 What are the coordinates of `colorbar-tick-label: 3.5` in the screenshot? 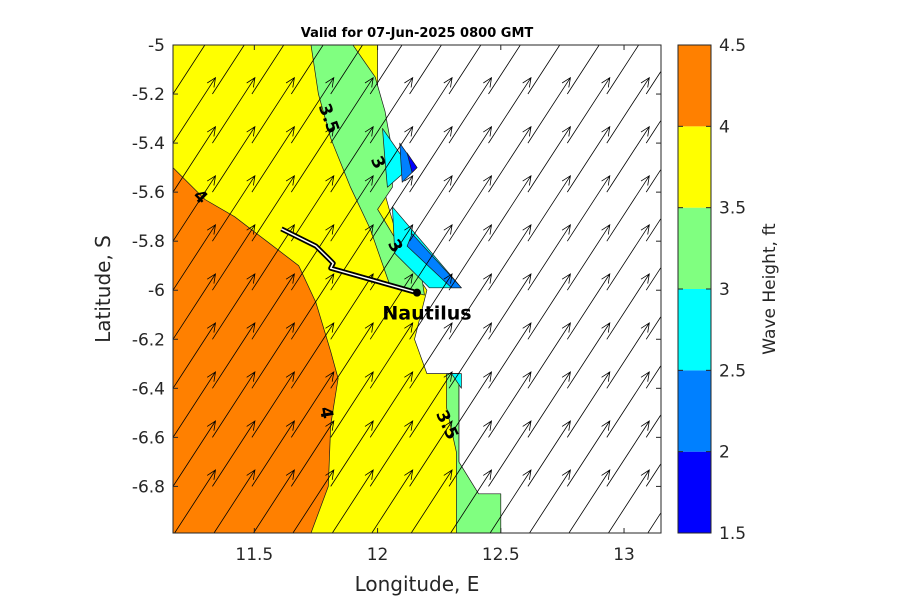 It's located at (732, 209).